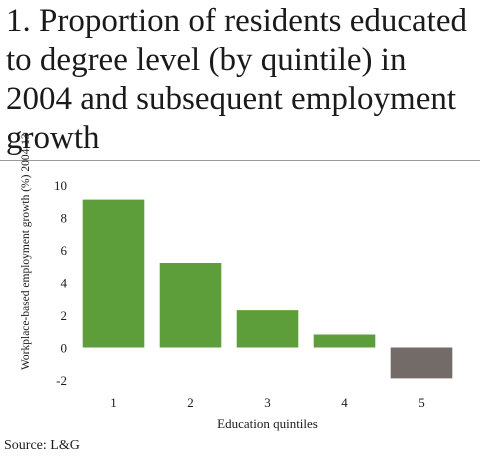 The height and width of the screenshot is (461, 480). What do you see at coordinates (64, 250) in the screenshot?
I see `y-tick-label: 6` at bounding box center [64, 250].